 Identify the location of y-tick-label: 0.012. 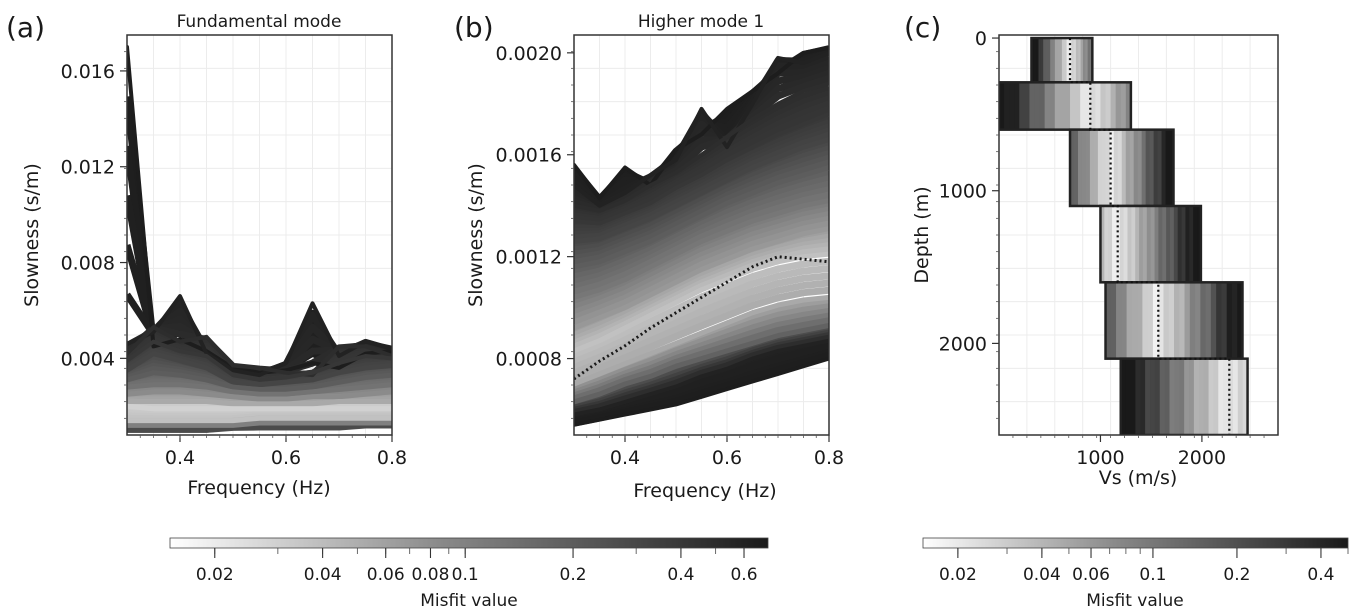
(88, 168).